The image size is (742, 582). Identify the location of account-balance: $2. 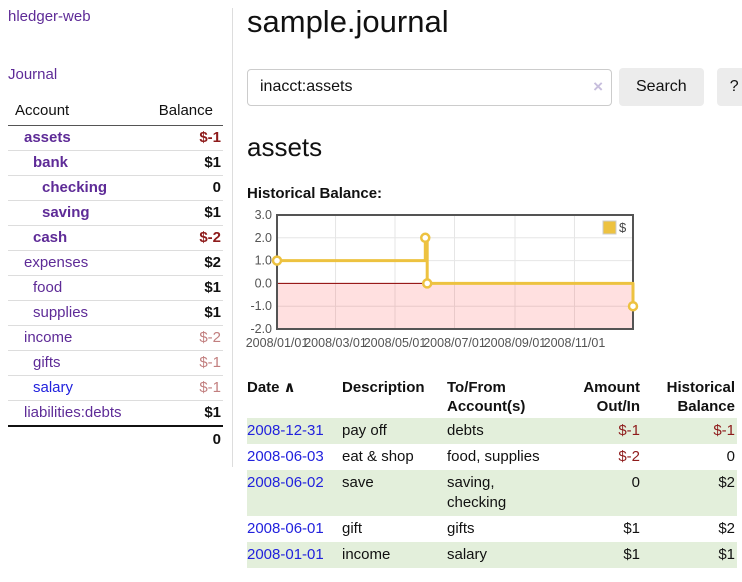
(212, 262).